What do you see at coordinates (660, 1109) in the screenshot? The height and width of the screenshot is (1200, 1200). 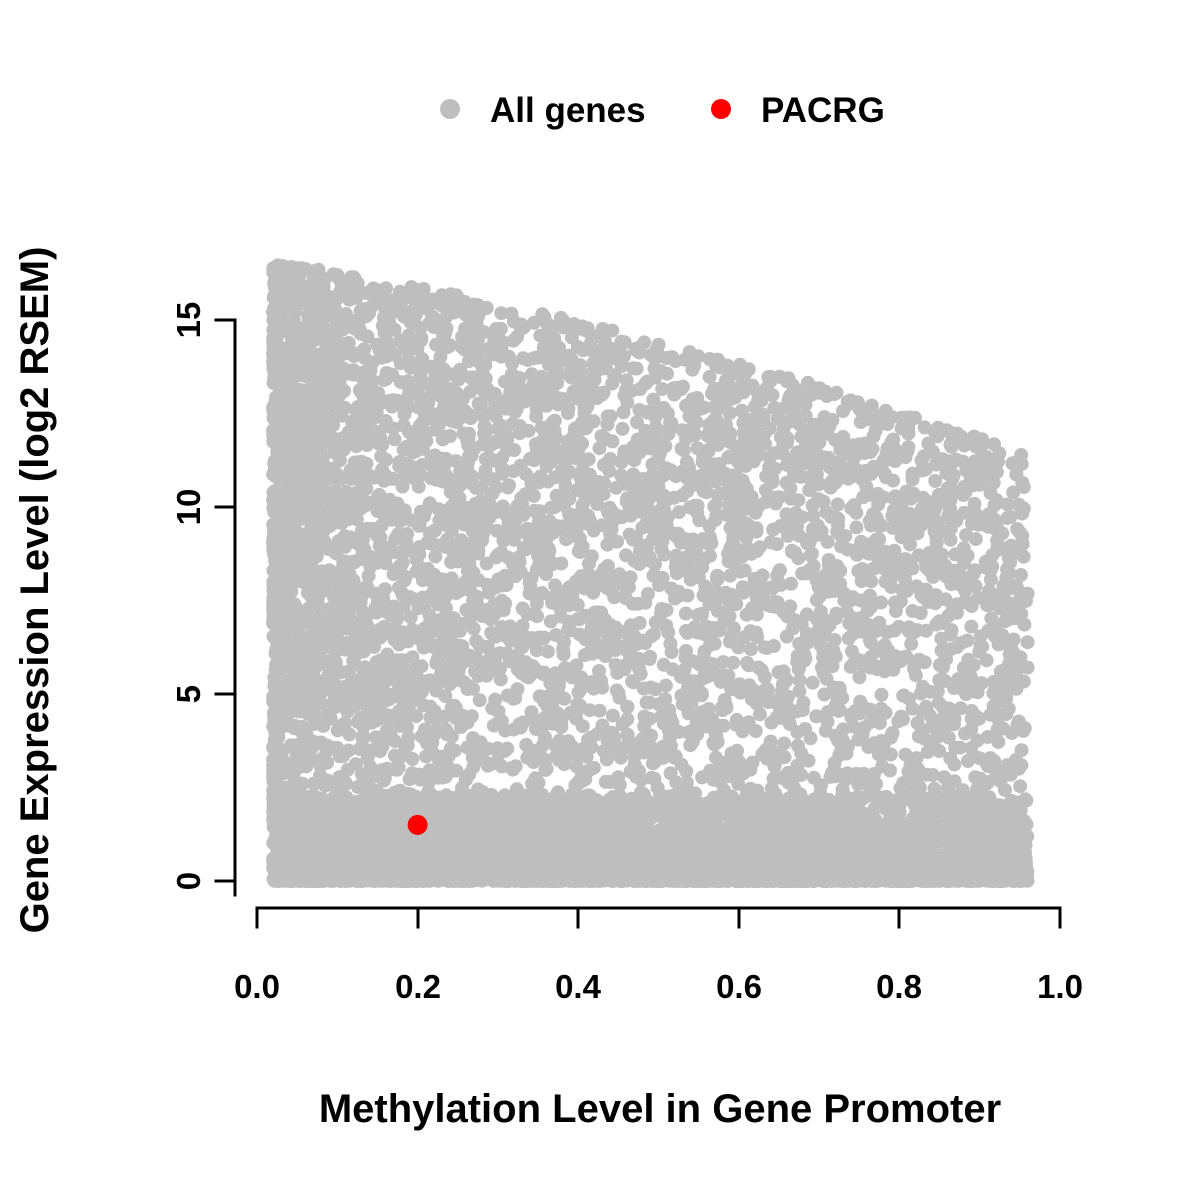 I see `x-axis-title: Methylation Level in Gene Promoter` at bounding box center [660, 1109].